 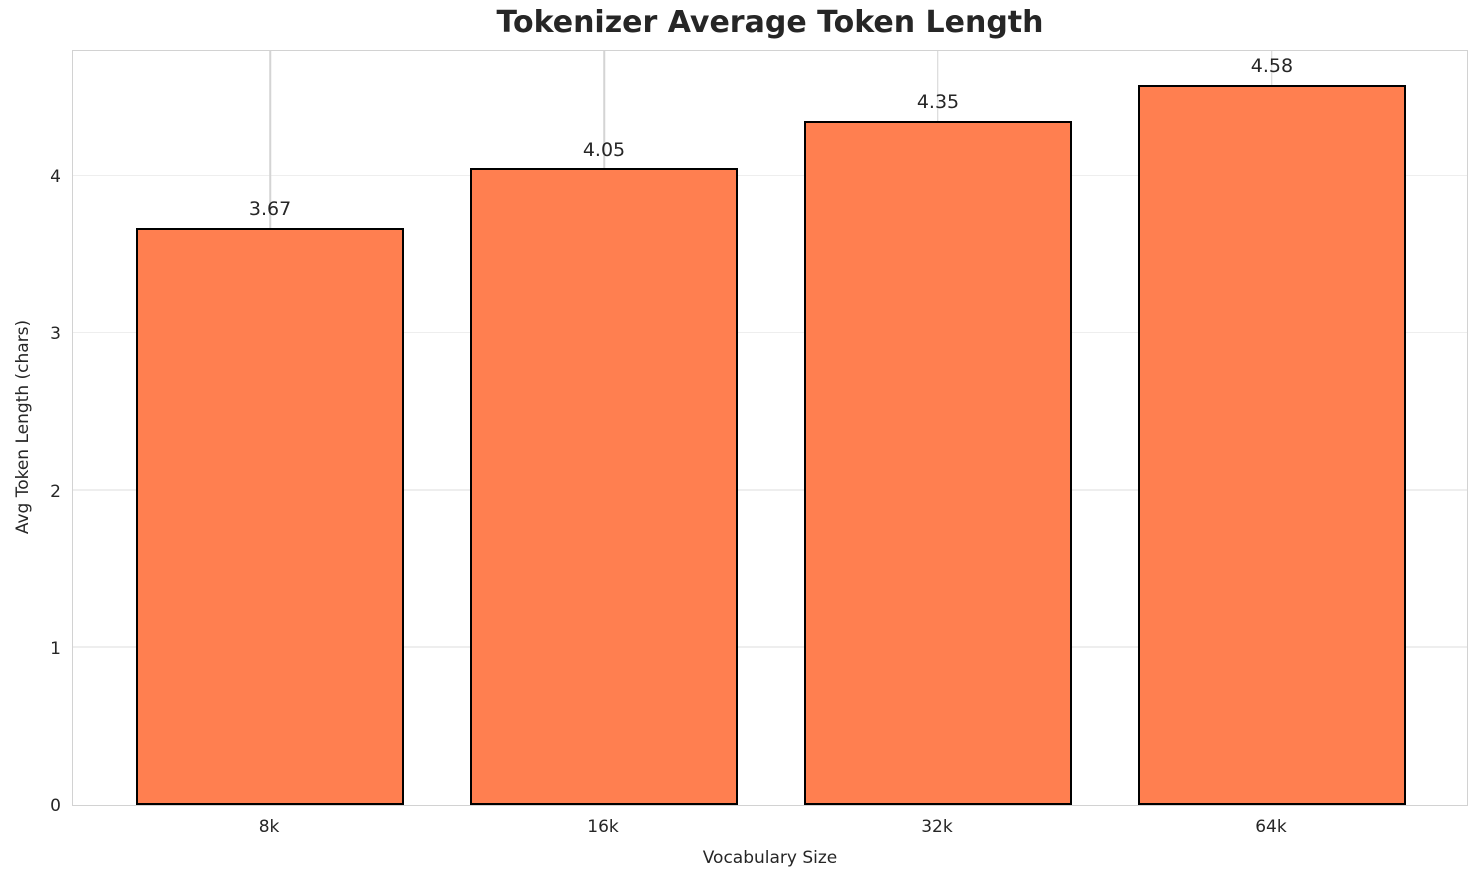 What do you see at coordinates (55, 334) in the screenshot?
I see `y-tick-label: 3` at bounding box center [55, 334].